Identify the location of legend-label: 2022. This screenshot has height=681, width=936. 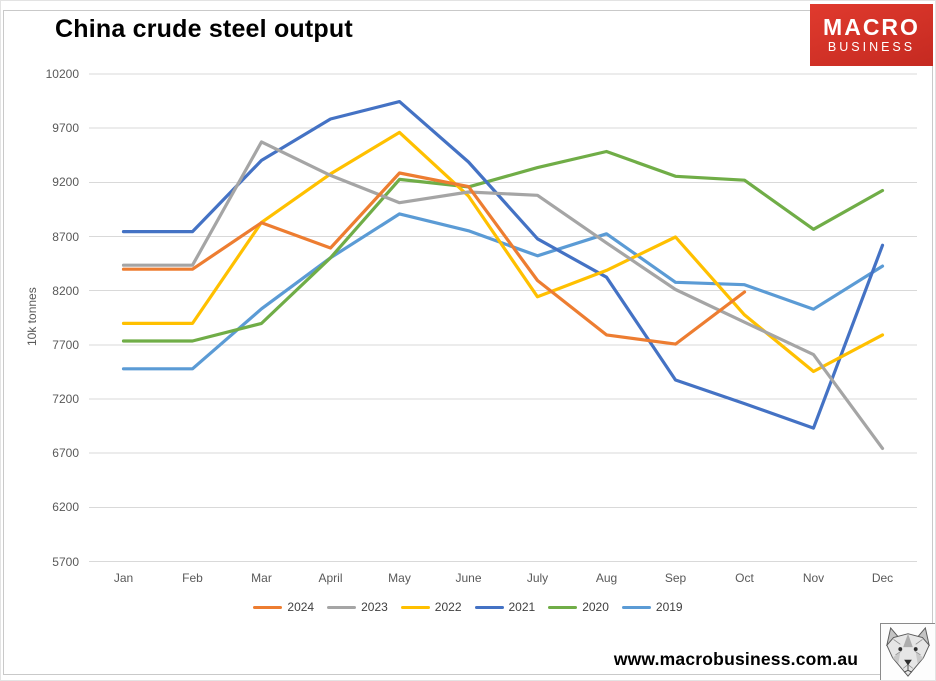
(448, 607).